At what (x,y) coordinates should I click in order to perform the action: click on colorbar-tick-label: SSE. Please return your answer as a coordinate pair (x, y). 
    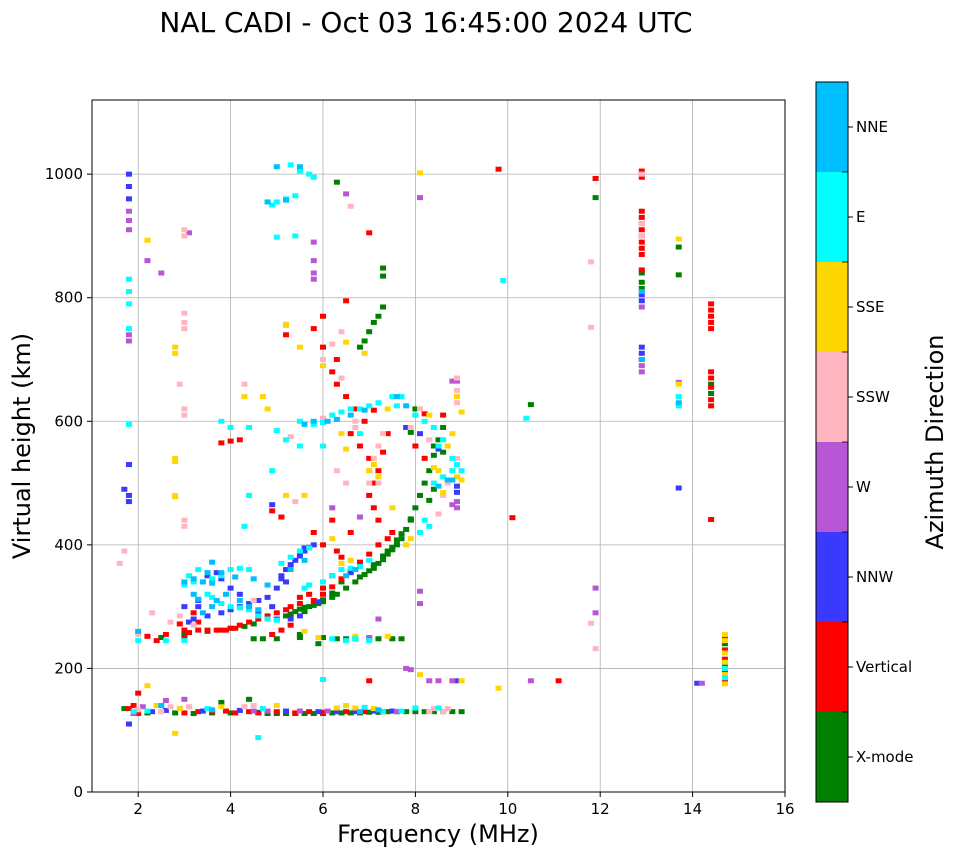
    Looking at the image, I should click on (870, 307).